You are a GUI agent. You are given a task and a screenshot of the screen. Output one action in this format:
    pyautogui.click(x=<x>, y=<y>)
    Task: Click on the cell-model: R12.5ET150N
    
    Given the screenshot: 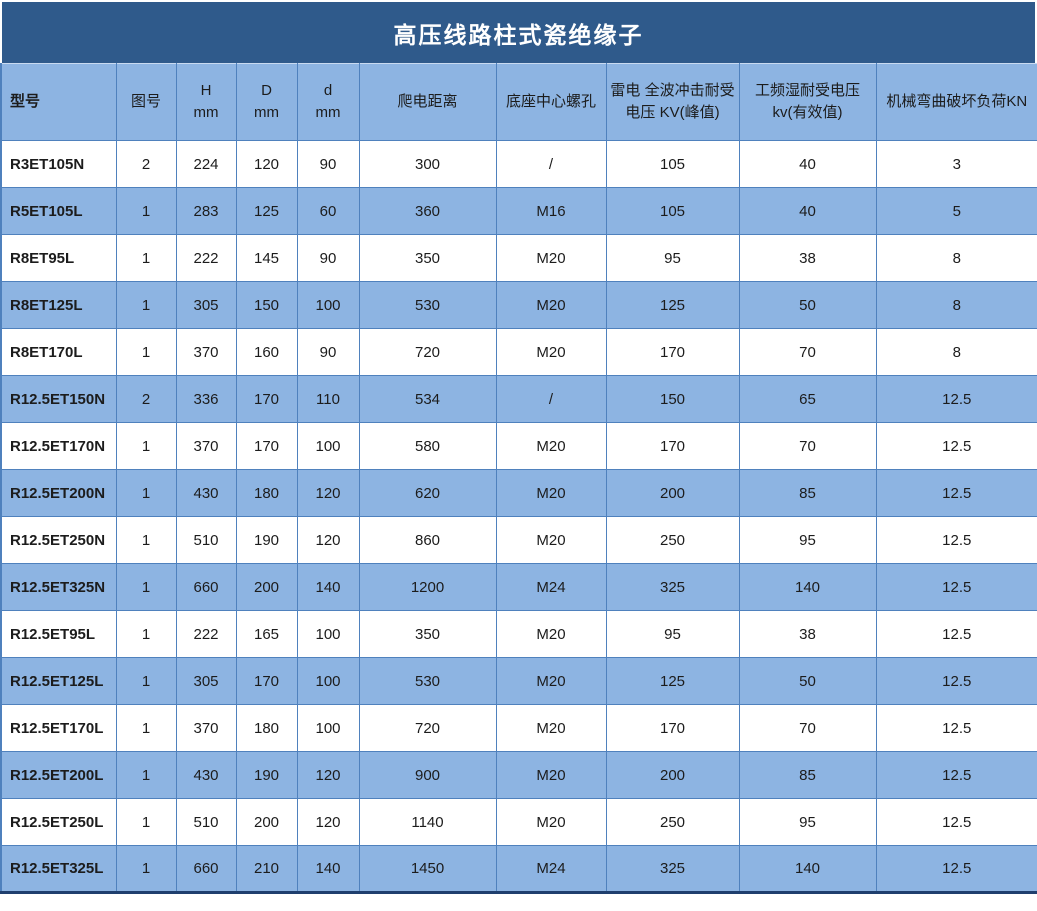 What is the action you would take?
    pyautogui.click(x=58, y=399)
    